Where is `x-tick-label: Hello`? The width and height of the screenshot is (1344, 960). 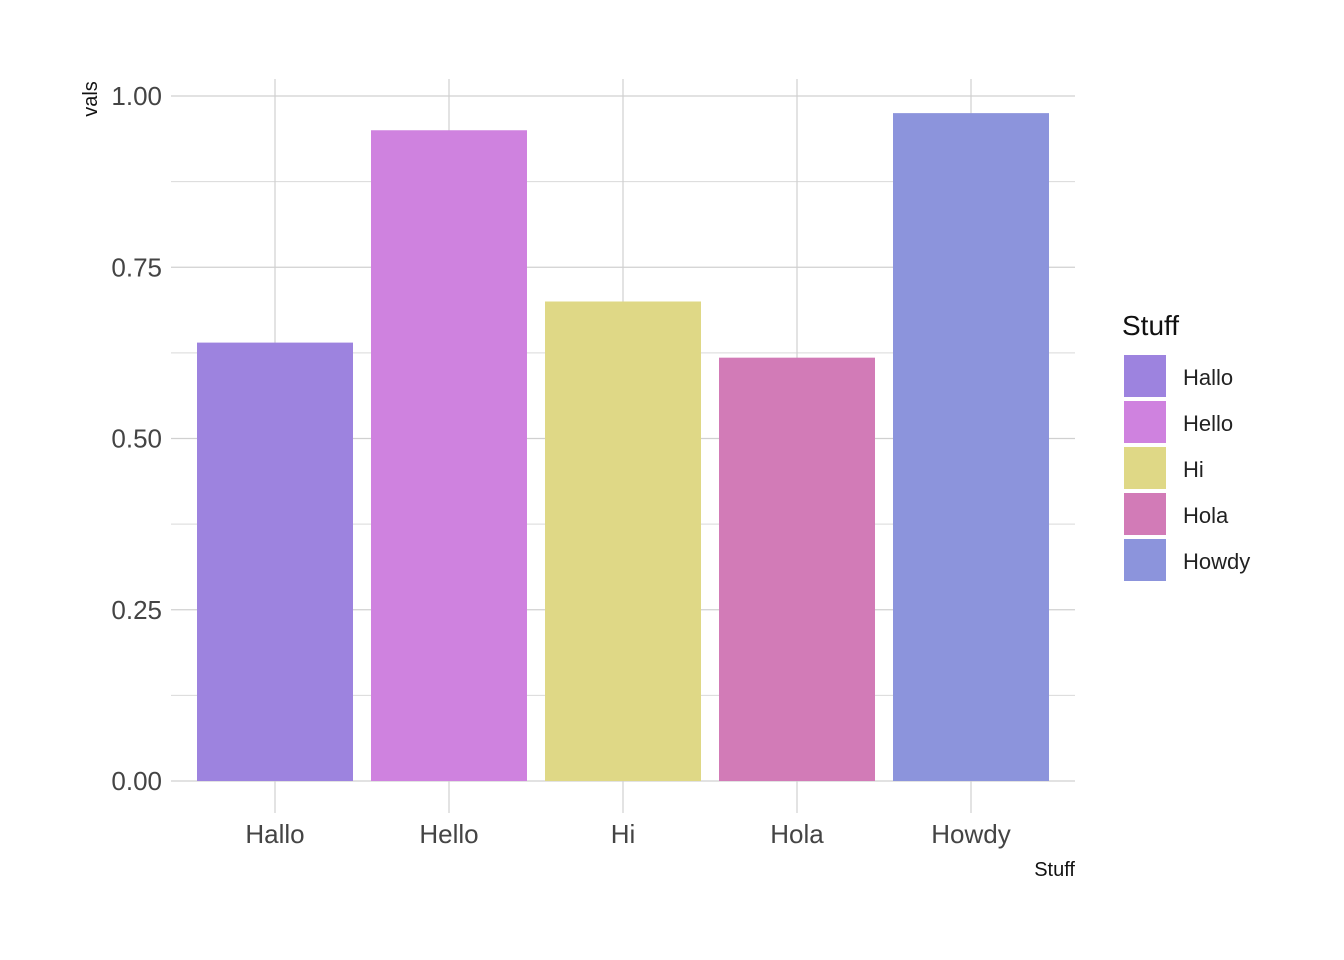 x-tick-label: Hello is located at coordinates (448, 834).